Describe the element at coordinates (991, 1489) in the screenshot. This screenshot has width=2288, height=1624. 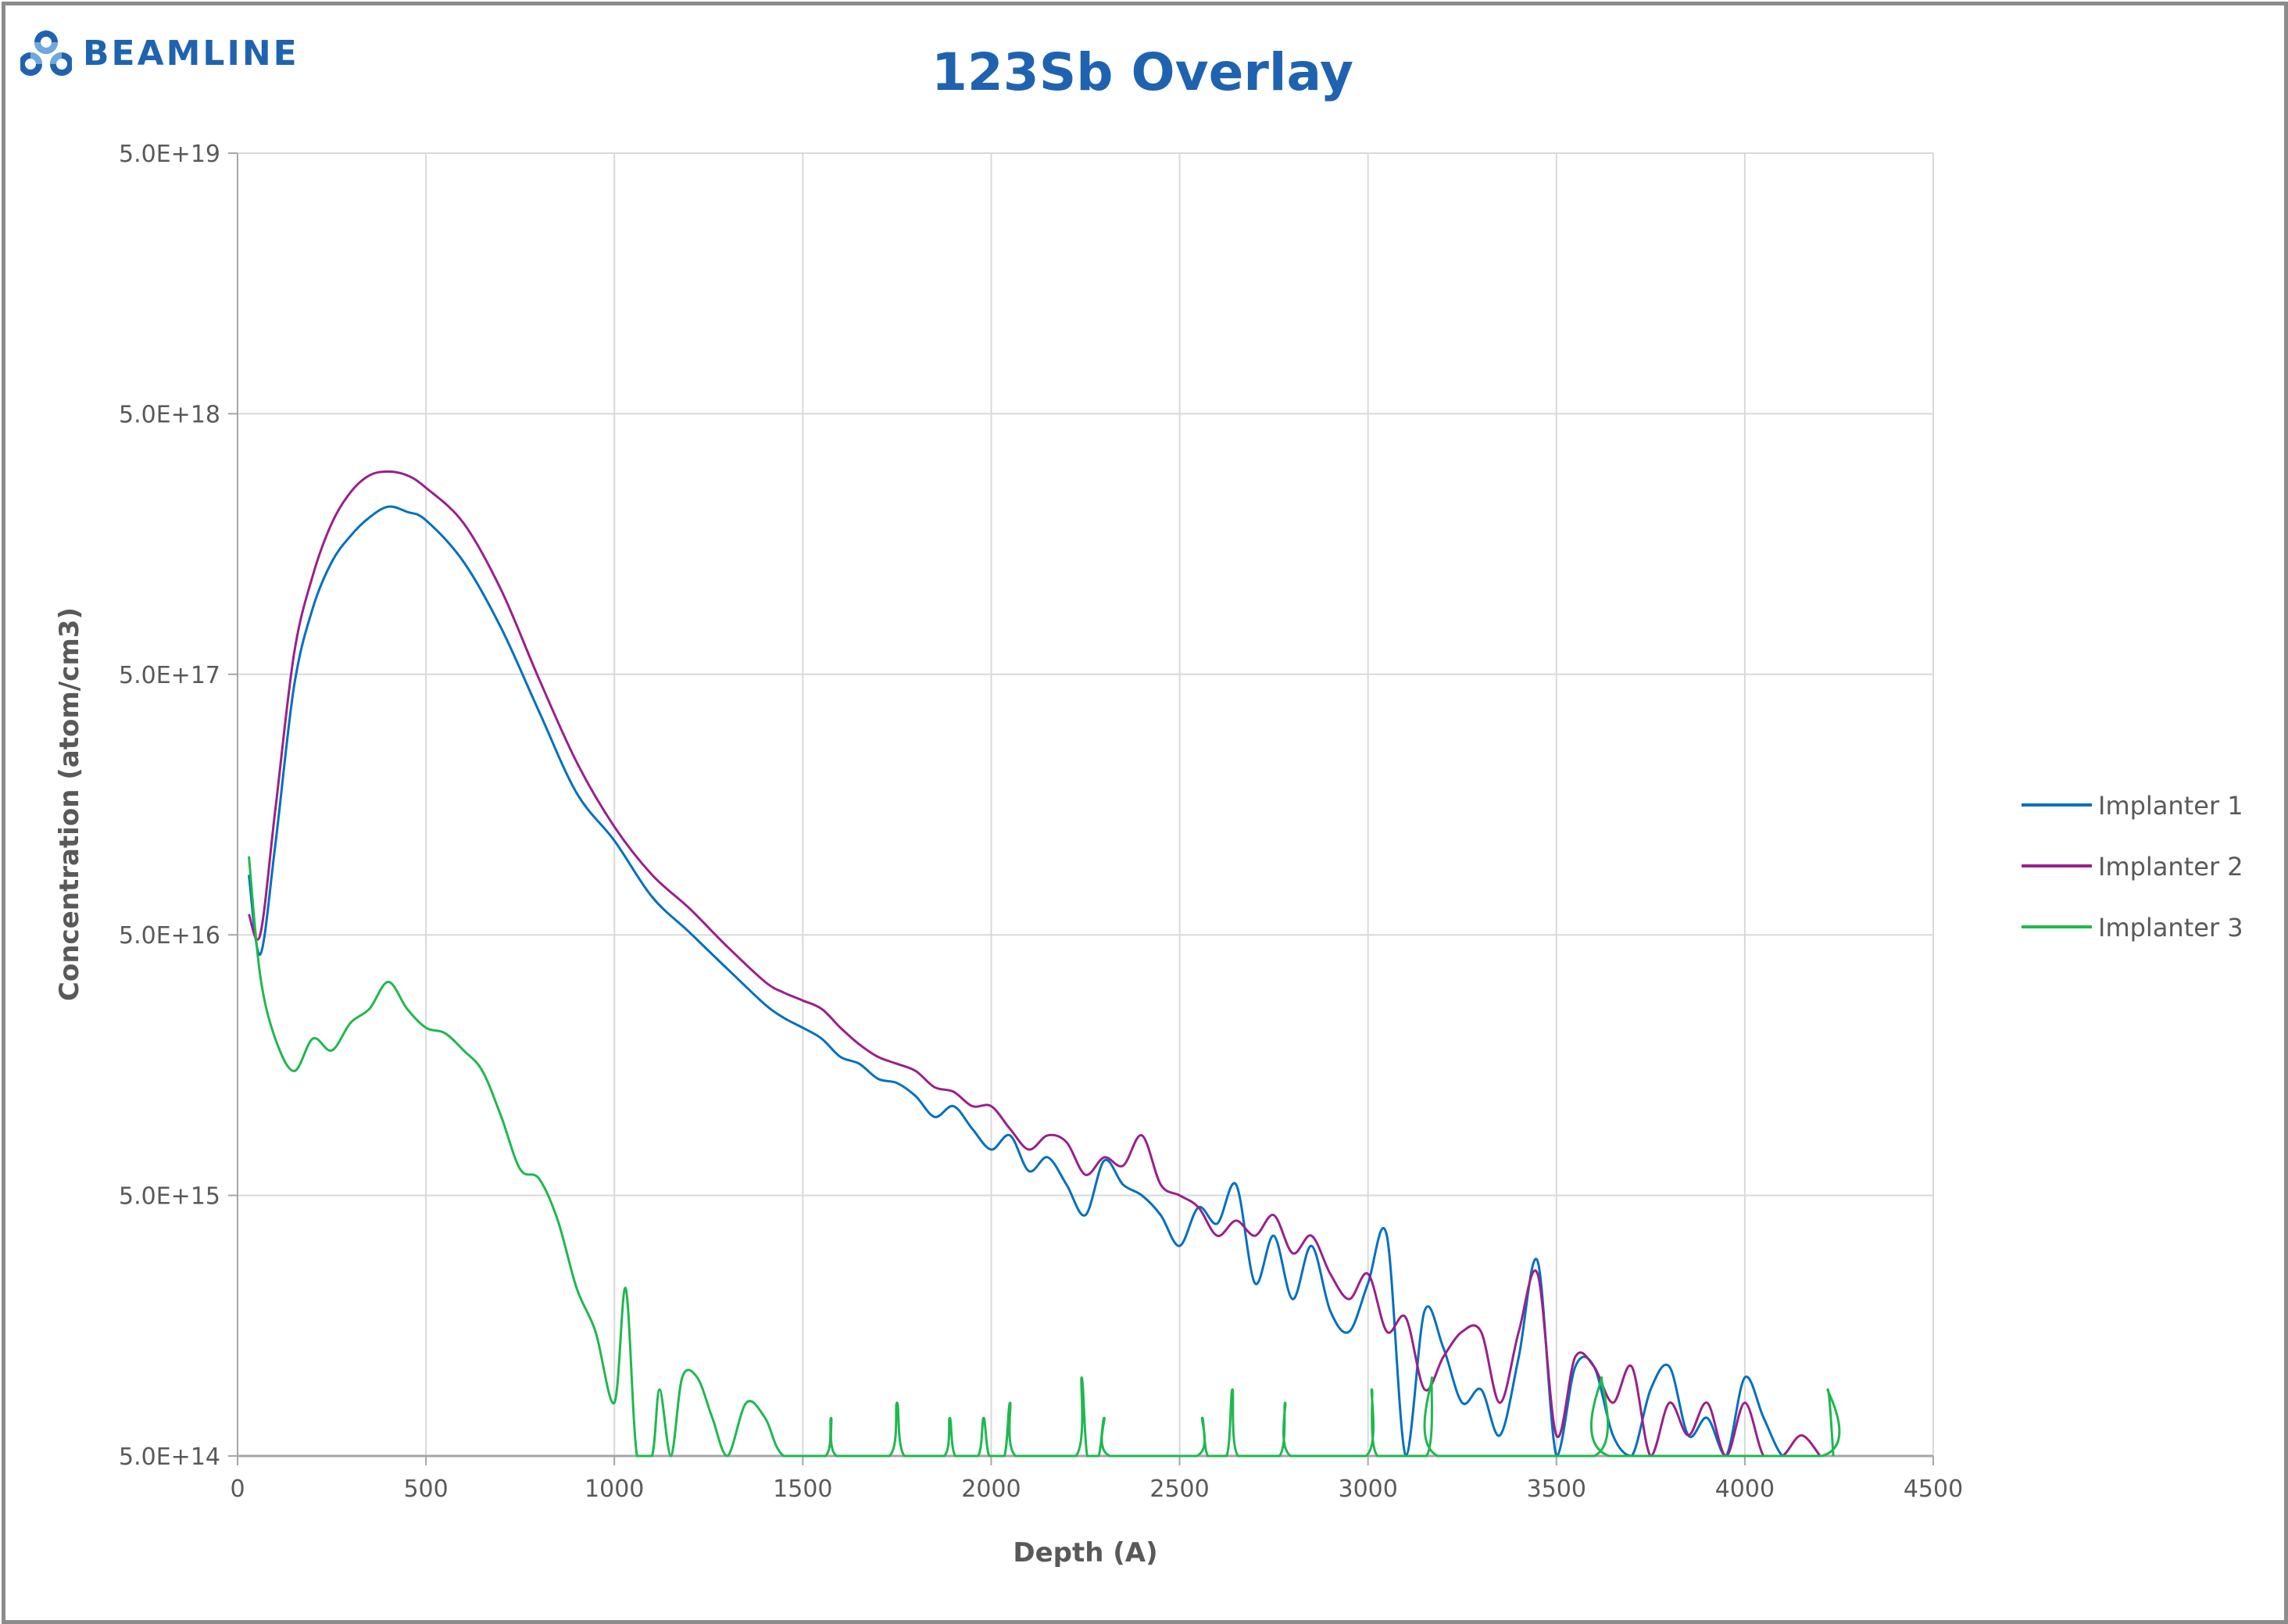
I see `x-tick-label: 2000` at that location.